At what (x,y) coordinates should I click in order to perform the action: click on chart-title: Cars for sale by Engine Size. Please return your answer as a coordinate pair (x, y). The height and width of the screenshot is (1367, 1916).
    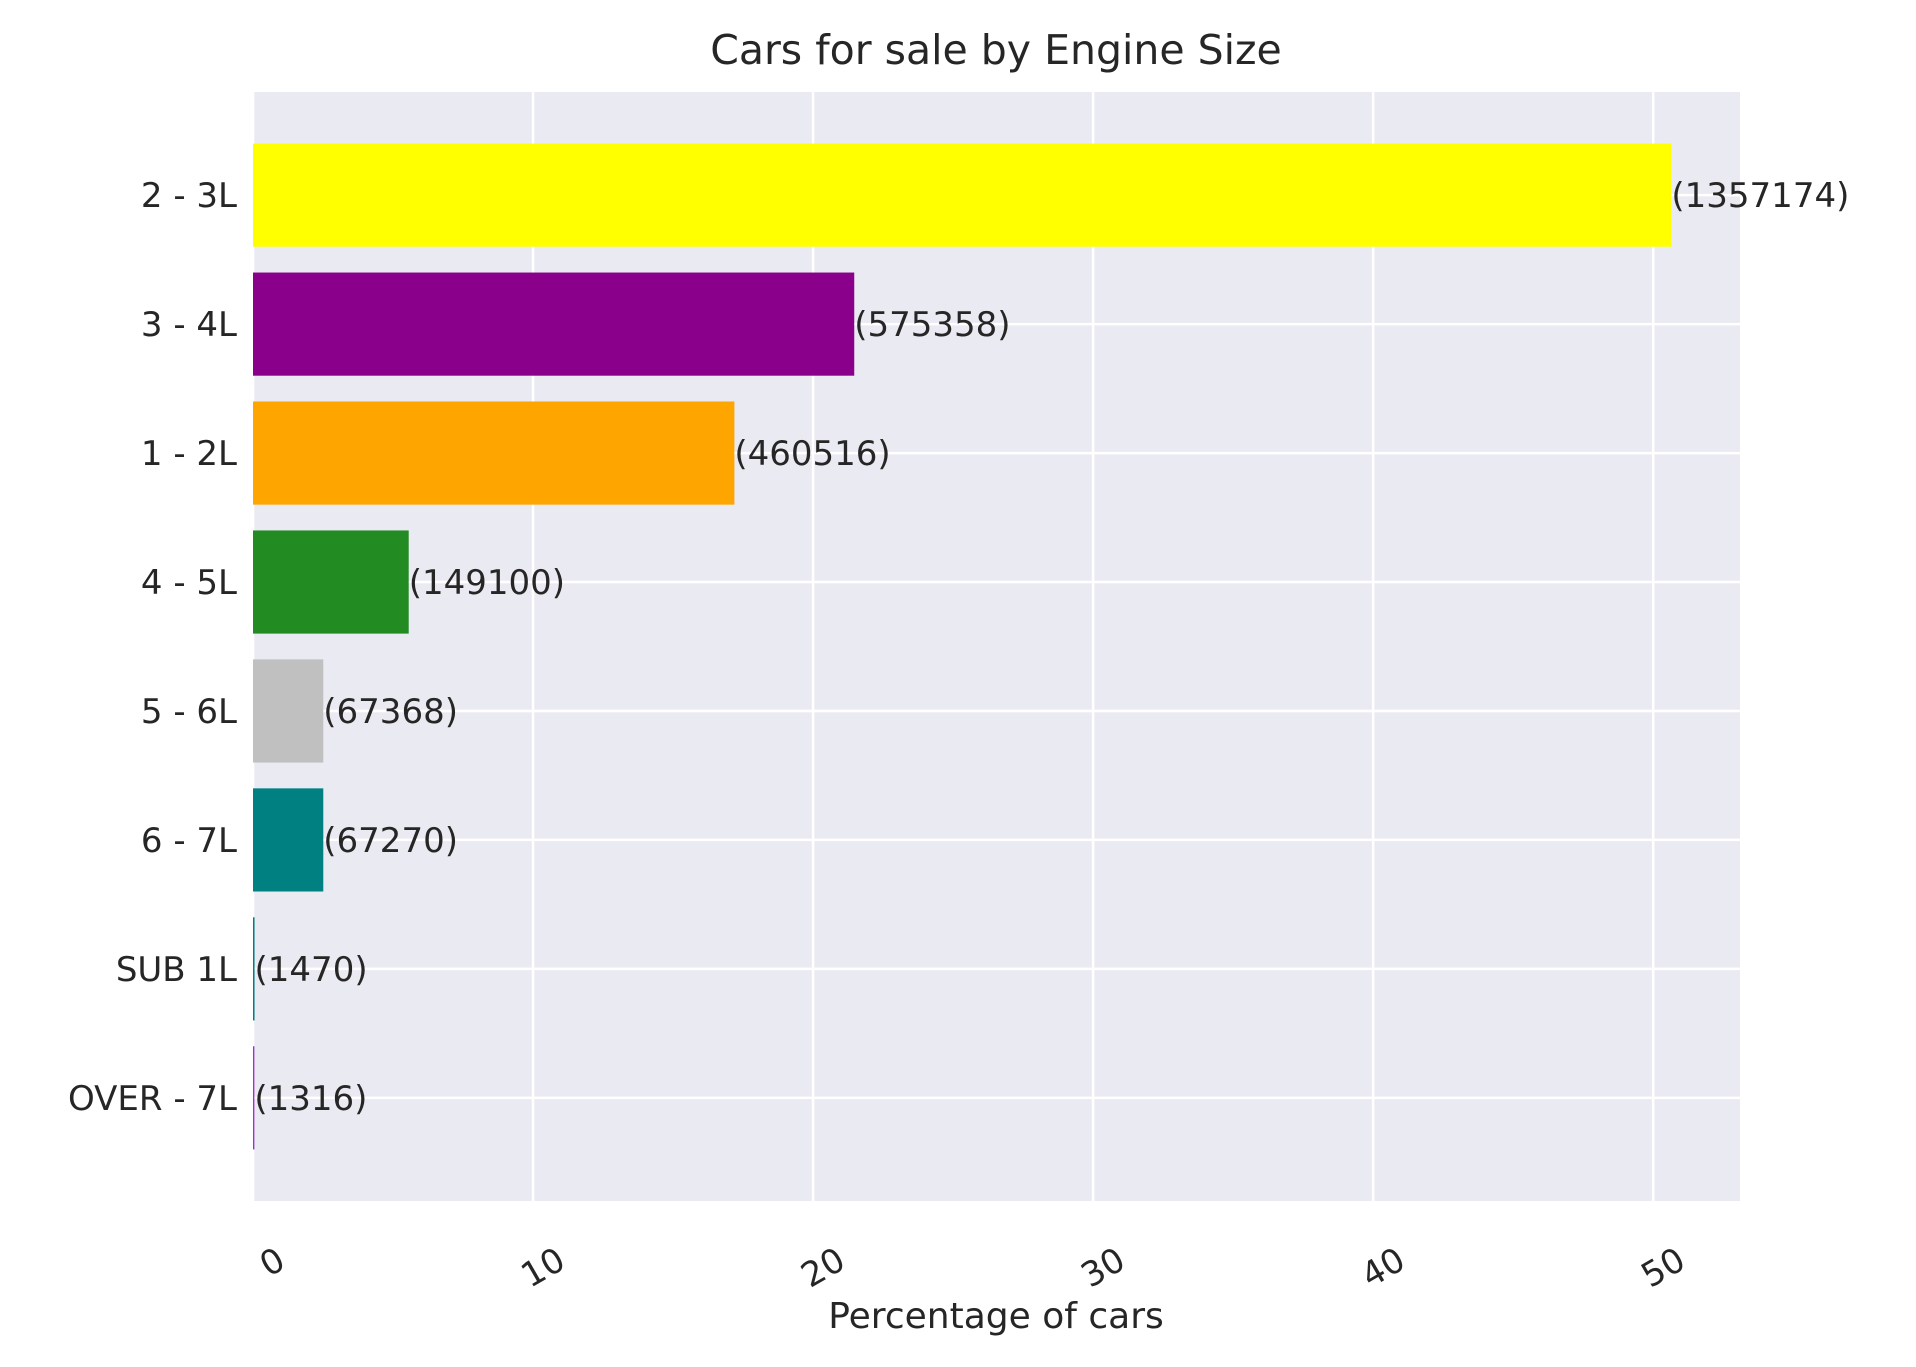
    Looking at the image, I should click on (996, 50).